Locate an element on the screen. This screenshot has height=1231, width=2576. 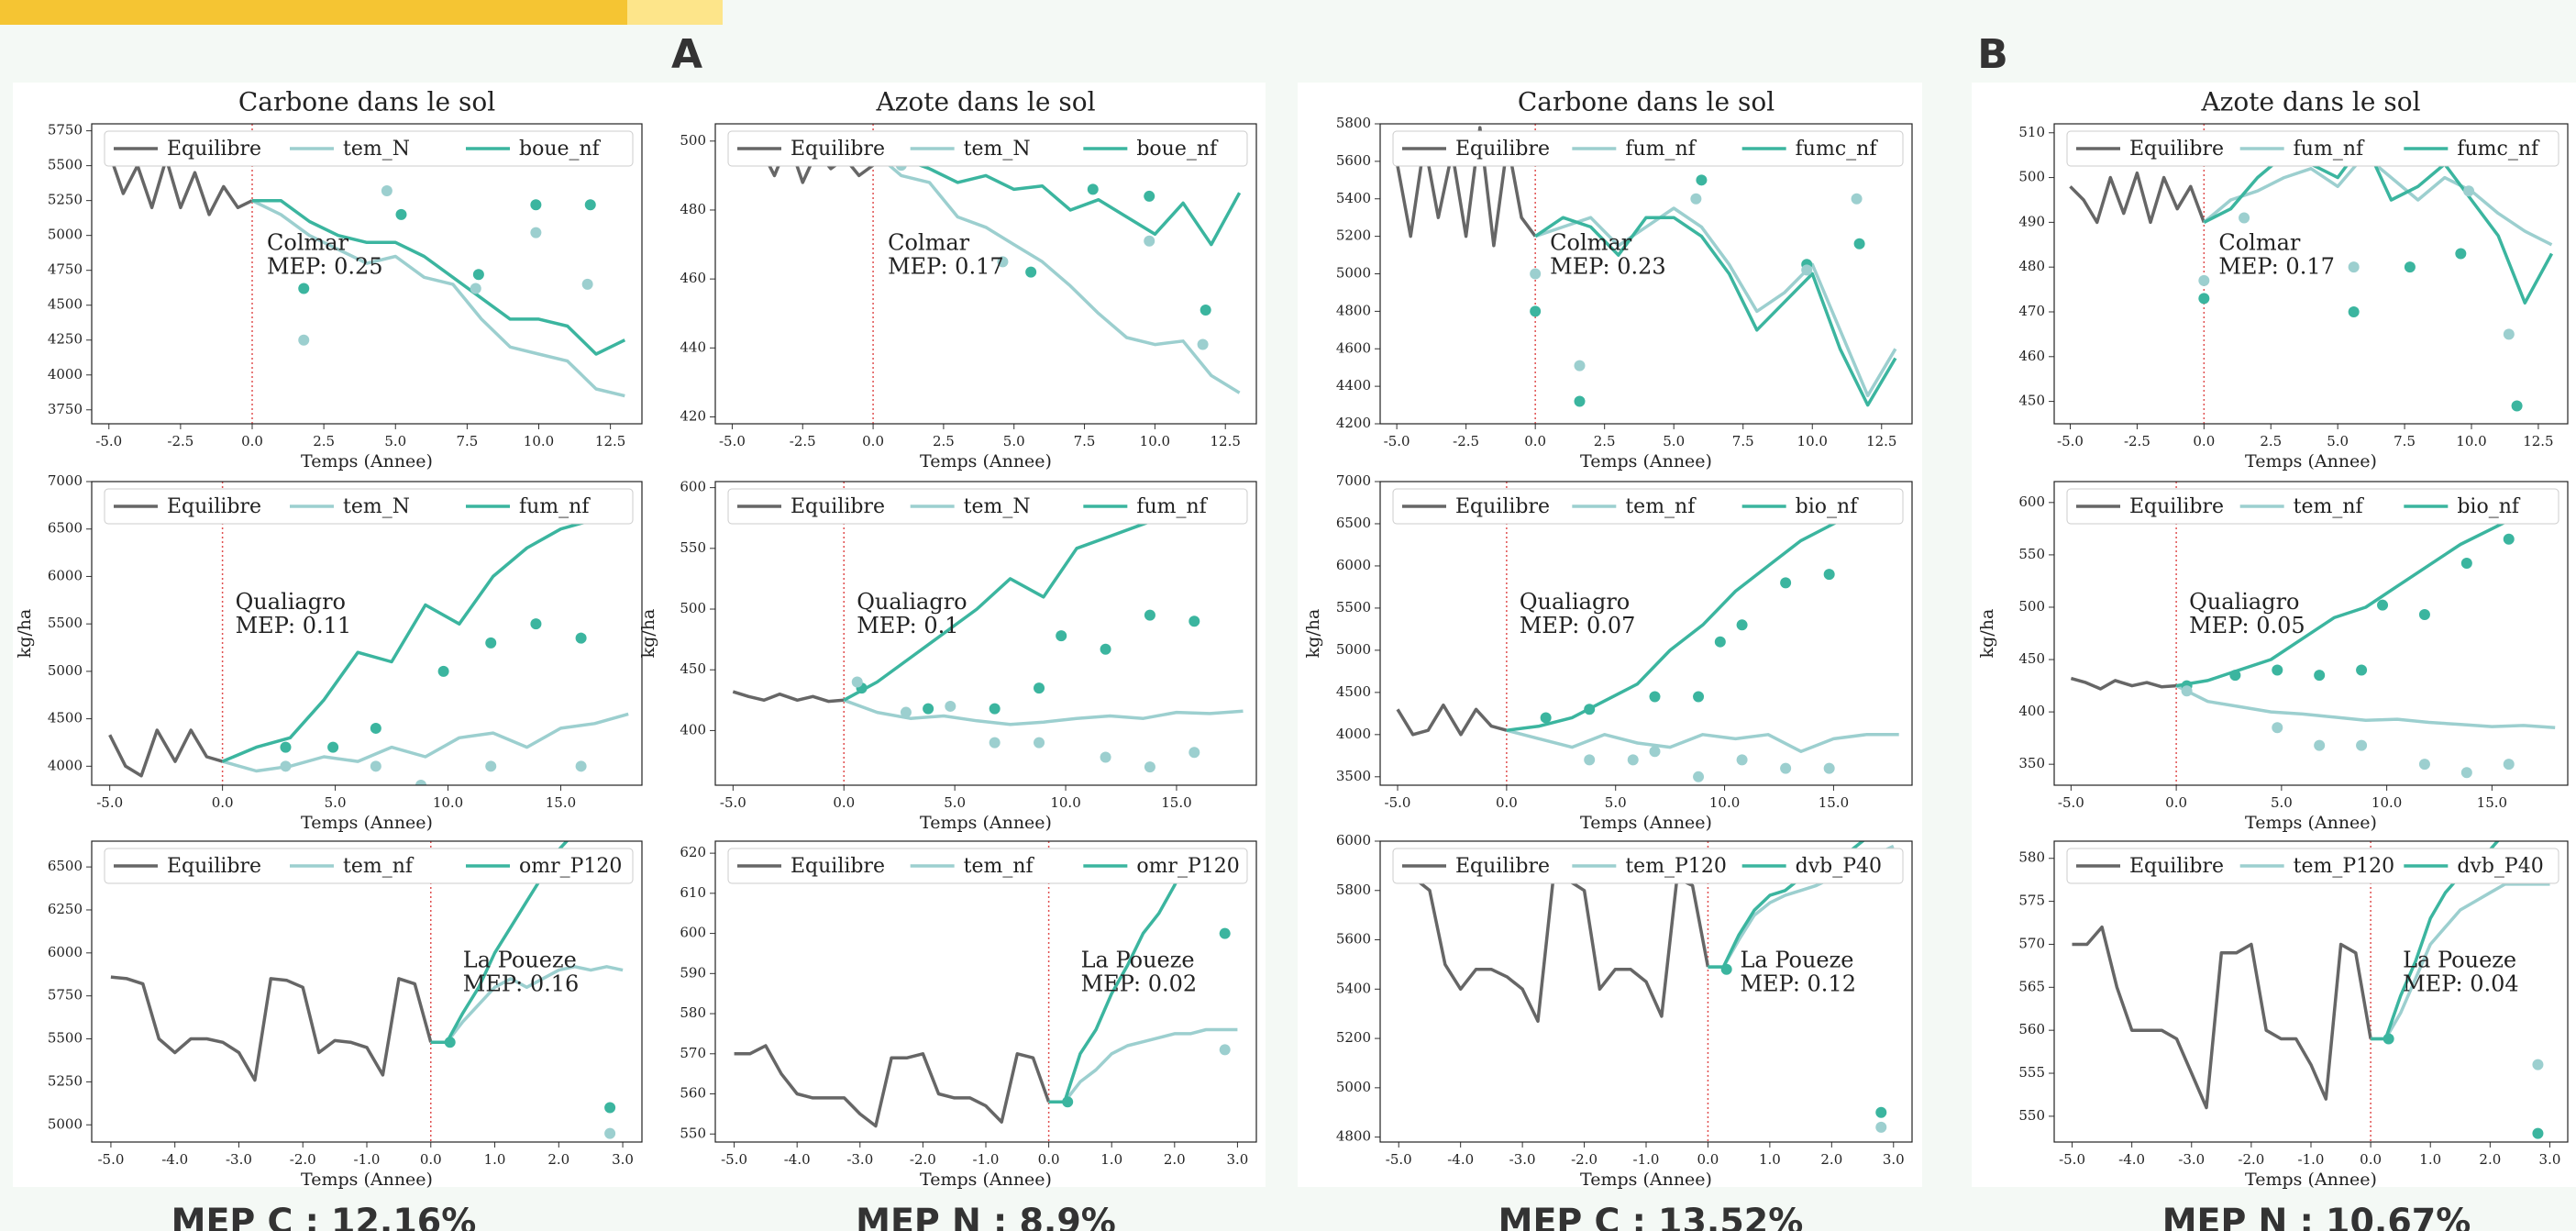
annotation: Qualiagro is located at coordinates (2244, 602).